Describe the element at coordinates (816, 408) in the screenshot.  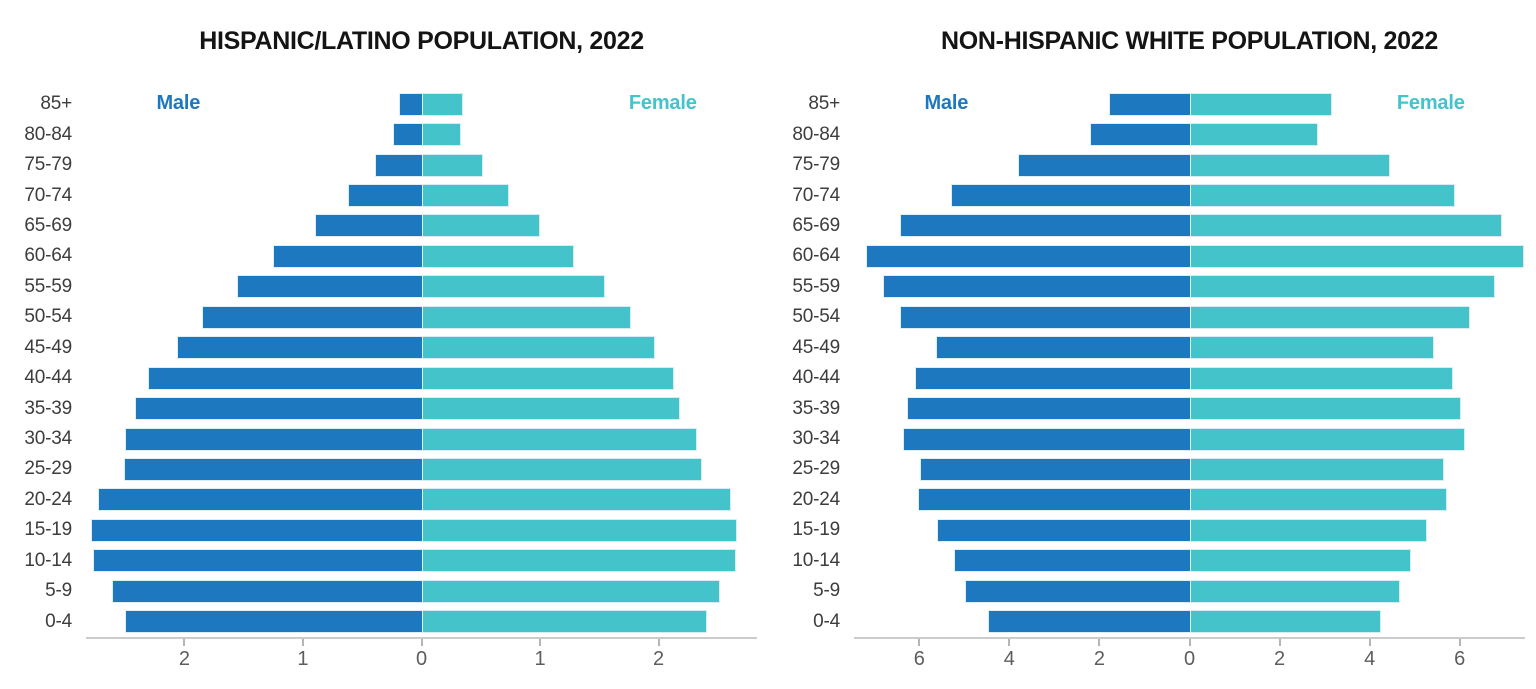
I see `age-label: 35-39` at that location.